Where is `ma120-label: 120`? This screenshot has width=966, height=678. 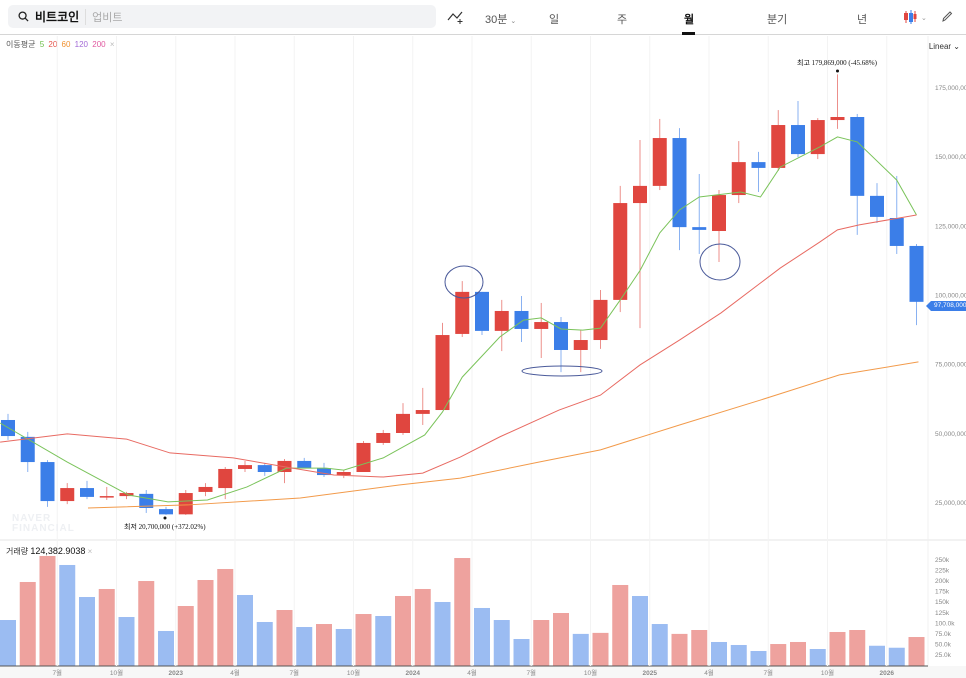 ma120-label: 120 is located at coordinates (81, 44).